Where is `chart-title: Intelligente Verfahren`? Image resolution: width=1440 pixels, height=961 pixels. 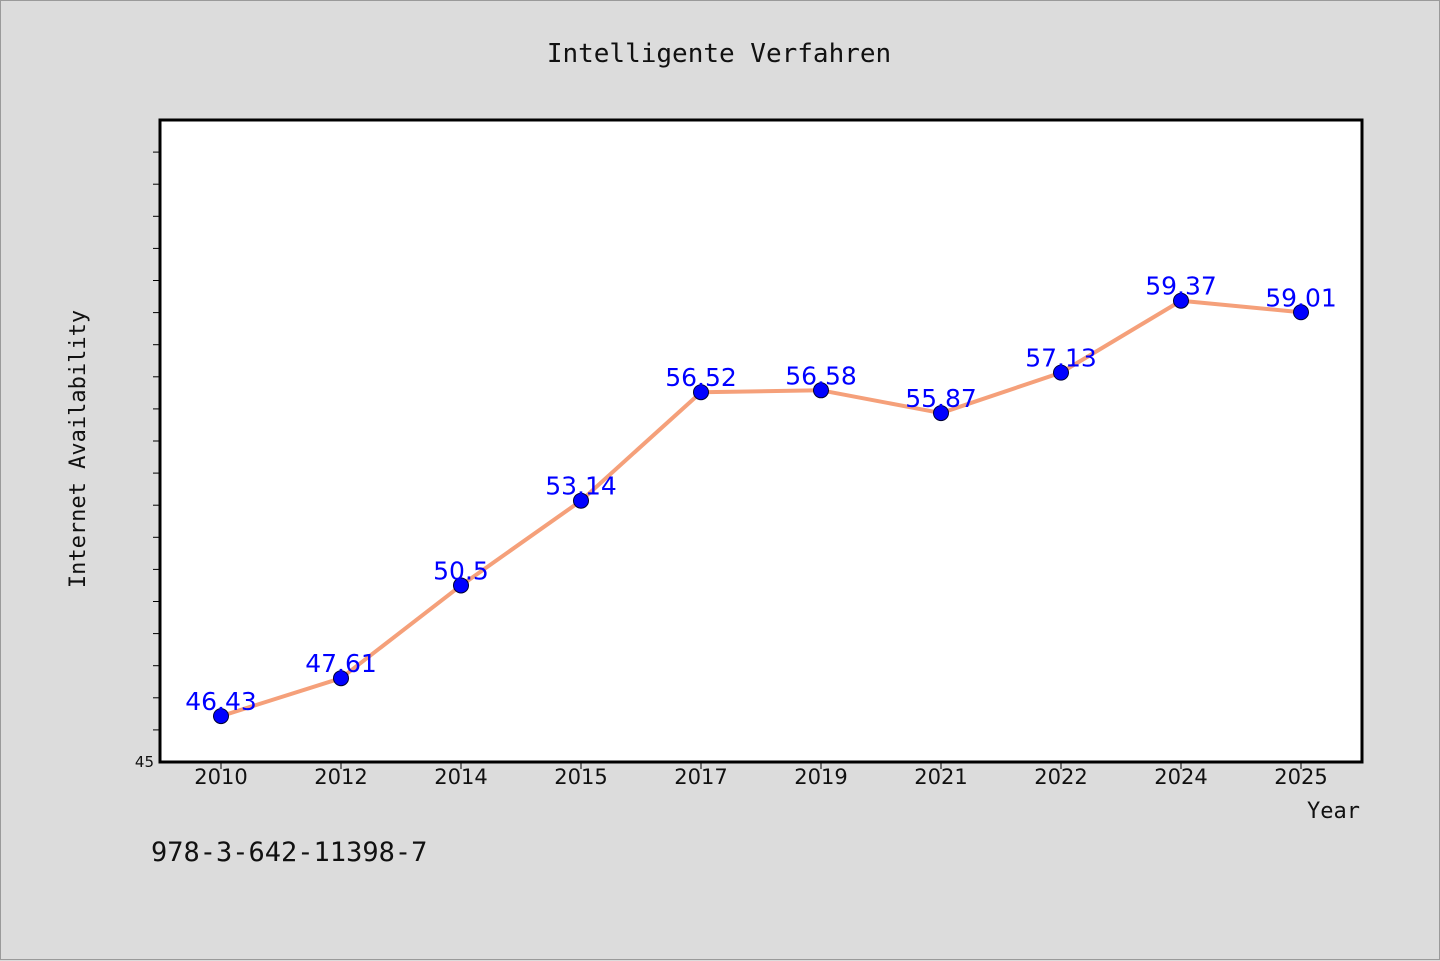
chart-title: Intelligente Verfahren is located at coordinates (719, 54).